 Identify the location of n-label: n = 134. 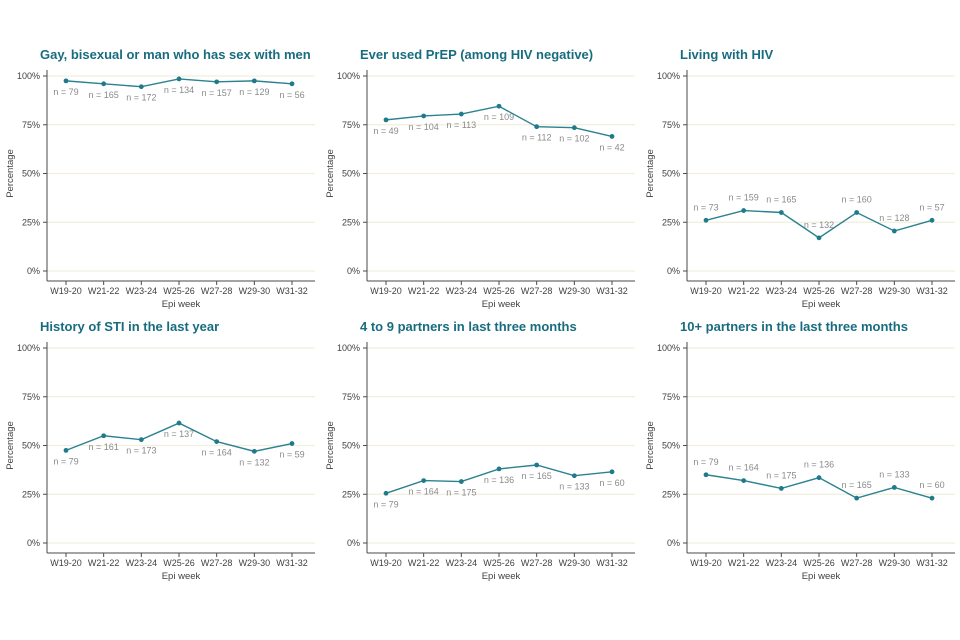
(179, 90).